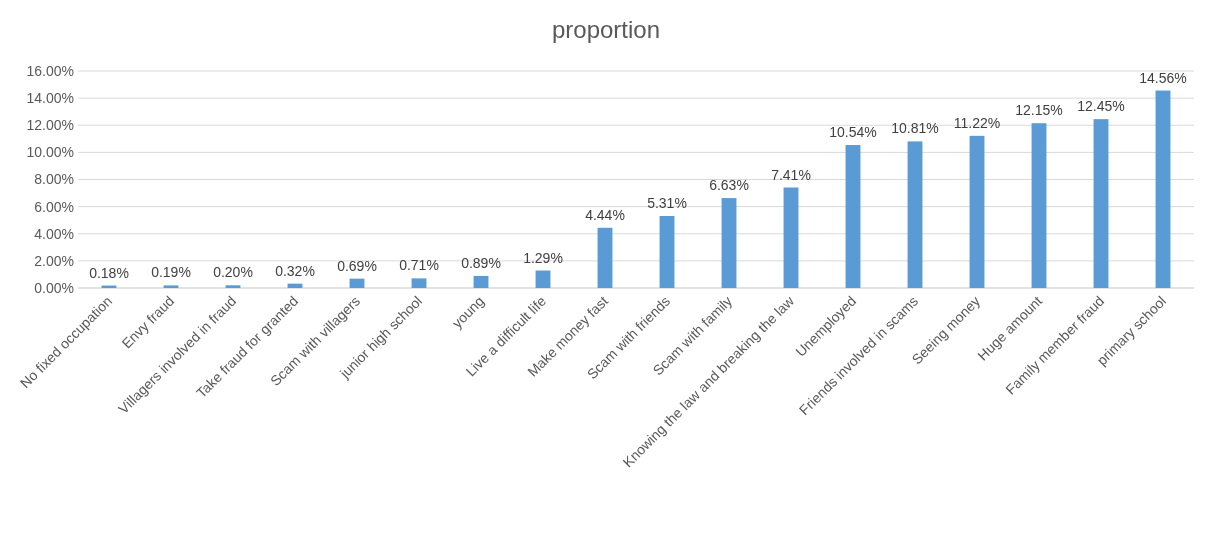 The width and height of the screenshot is (1212, 538). What do you see at coordinates (357, 265) in the screenshot?
I see `data-label: 0.69%` at bounding box center [357, 265].